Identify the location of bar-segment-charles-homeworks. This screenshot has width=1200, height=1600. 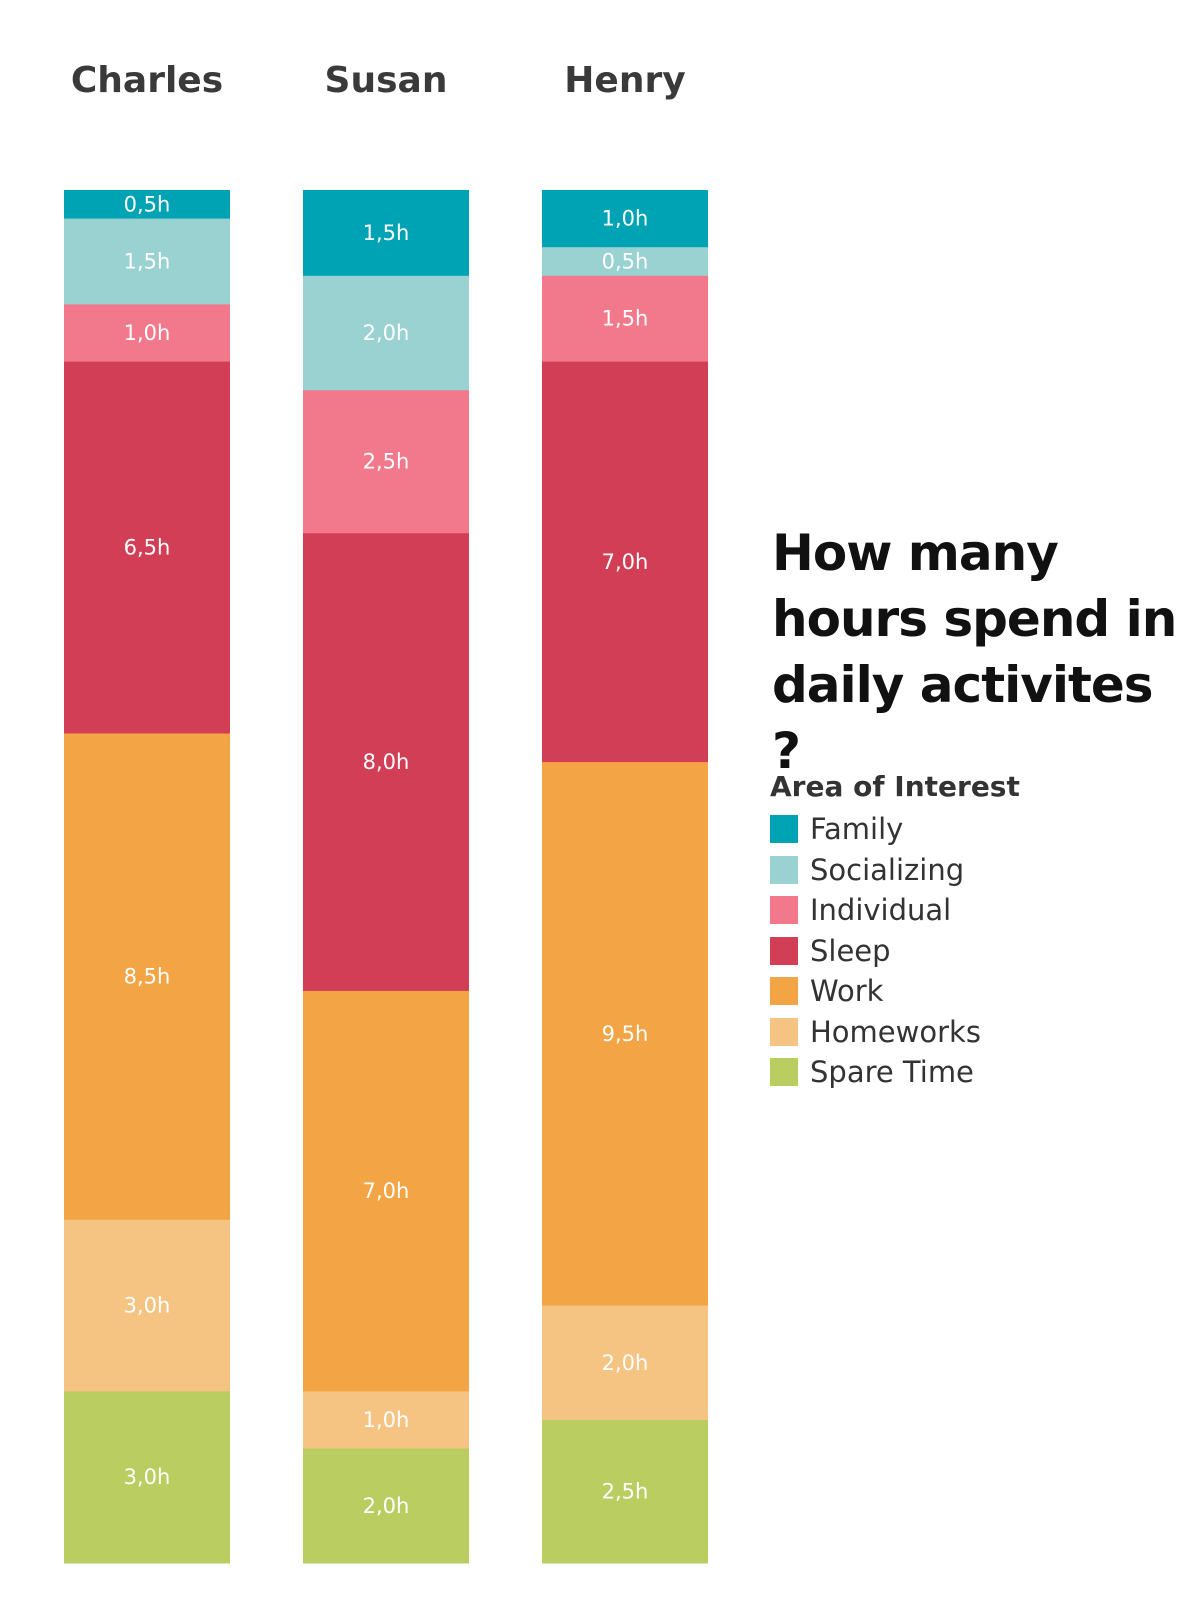
(147, 1305).